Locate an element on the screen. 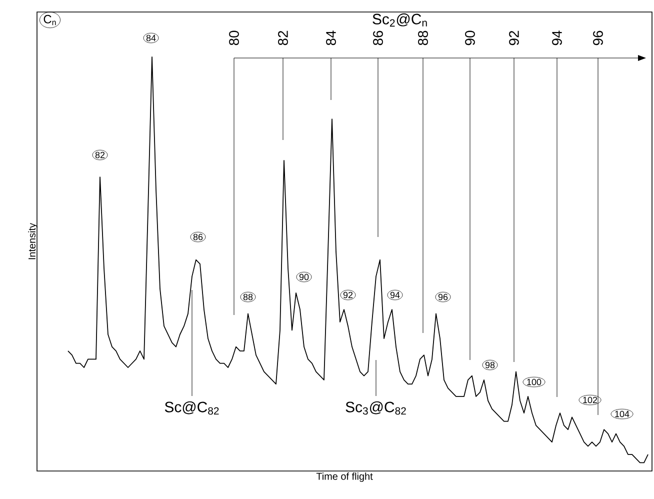  annotation: Sc$_{3}$@C$_{82}$ is located at coordinates (376, 408).